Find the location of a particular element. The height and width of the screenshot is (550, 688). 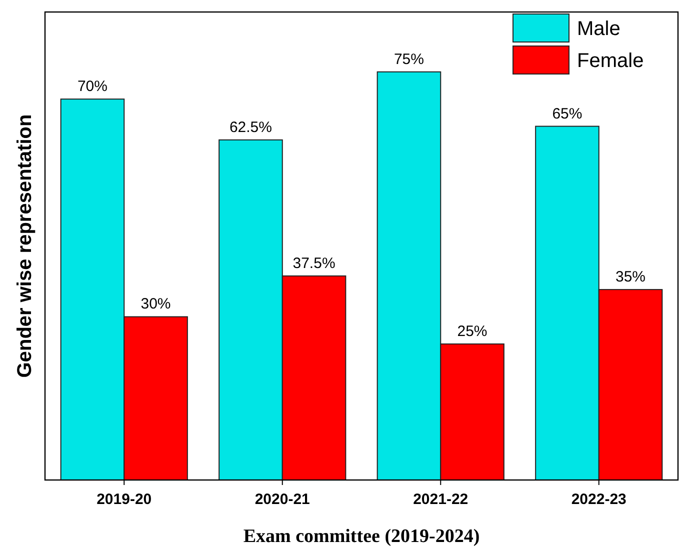

x-tick-label: 2022-23 is located at coordinates (598, 499).